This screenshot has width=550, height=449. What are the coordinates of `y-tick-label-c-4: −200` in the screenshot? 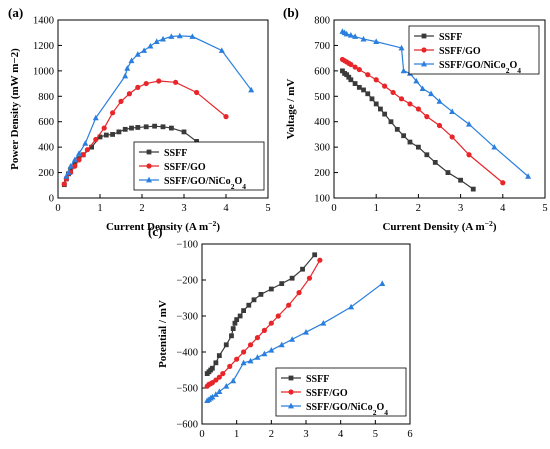 It's located at (187, 281).